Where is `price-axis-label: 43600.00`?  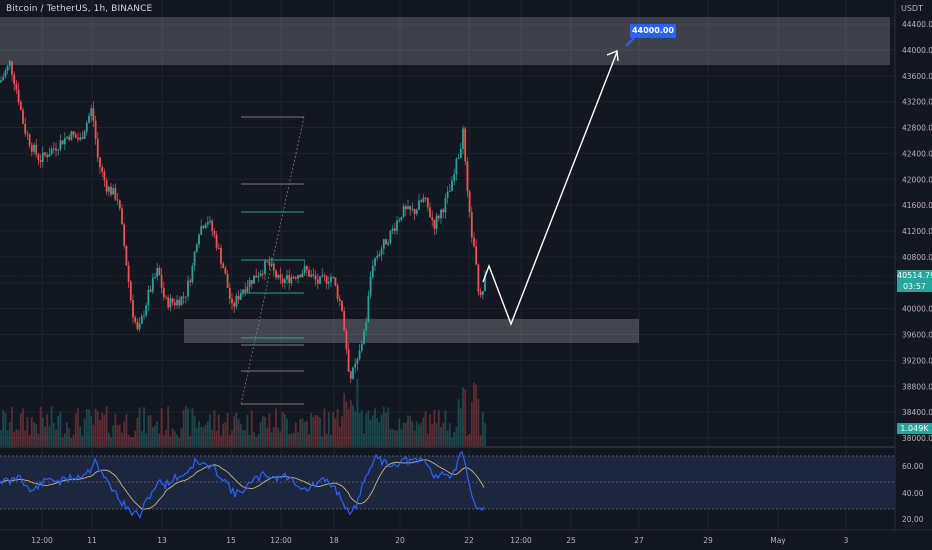 price-axis-label: 43600.00 is located at coordinates (917, 76).